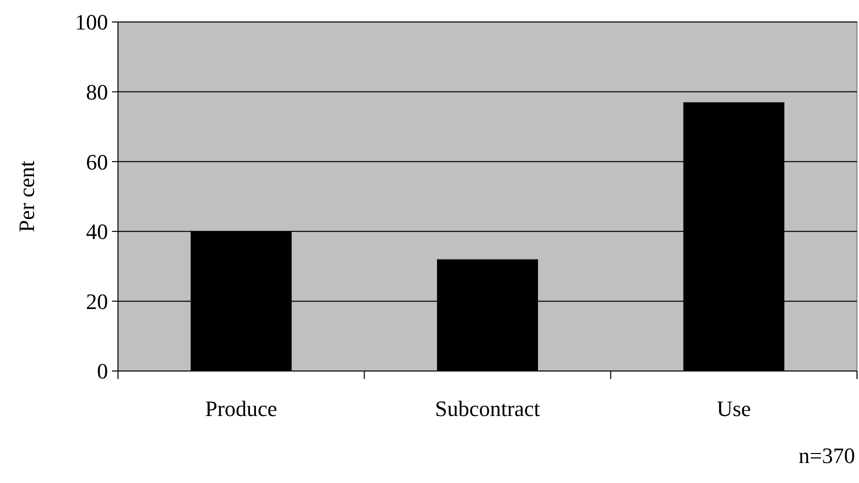  Describe the element at coordinates (97, 161) in the screenshot. I see `y-tick-label: 60` at that location.